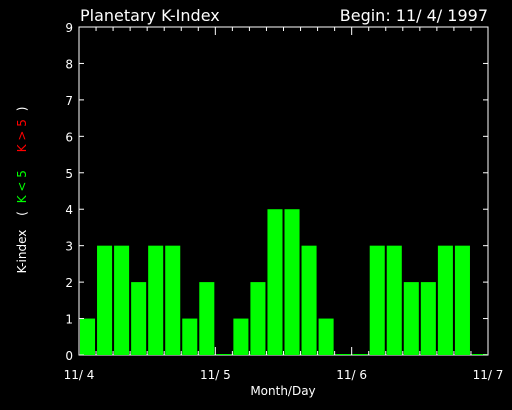 The height and width of the screenshot is (410, 512). What do you see at coordinates (22, 135) in the screenshot?
I see `y-axis-label-high: K > 5` at bounding box center [22, 135].